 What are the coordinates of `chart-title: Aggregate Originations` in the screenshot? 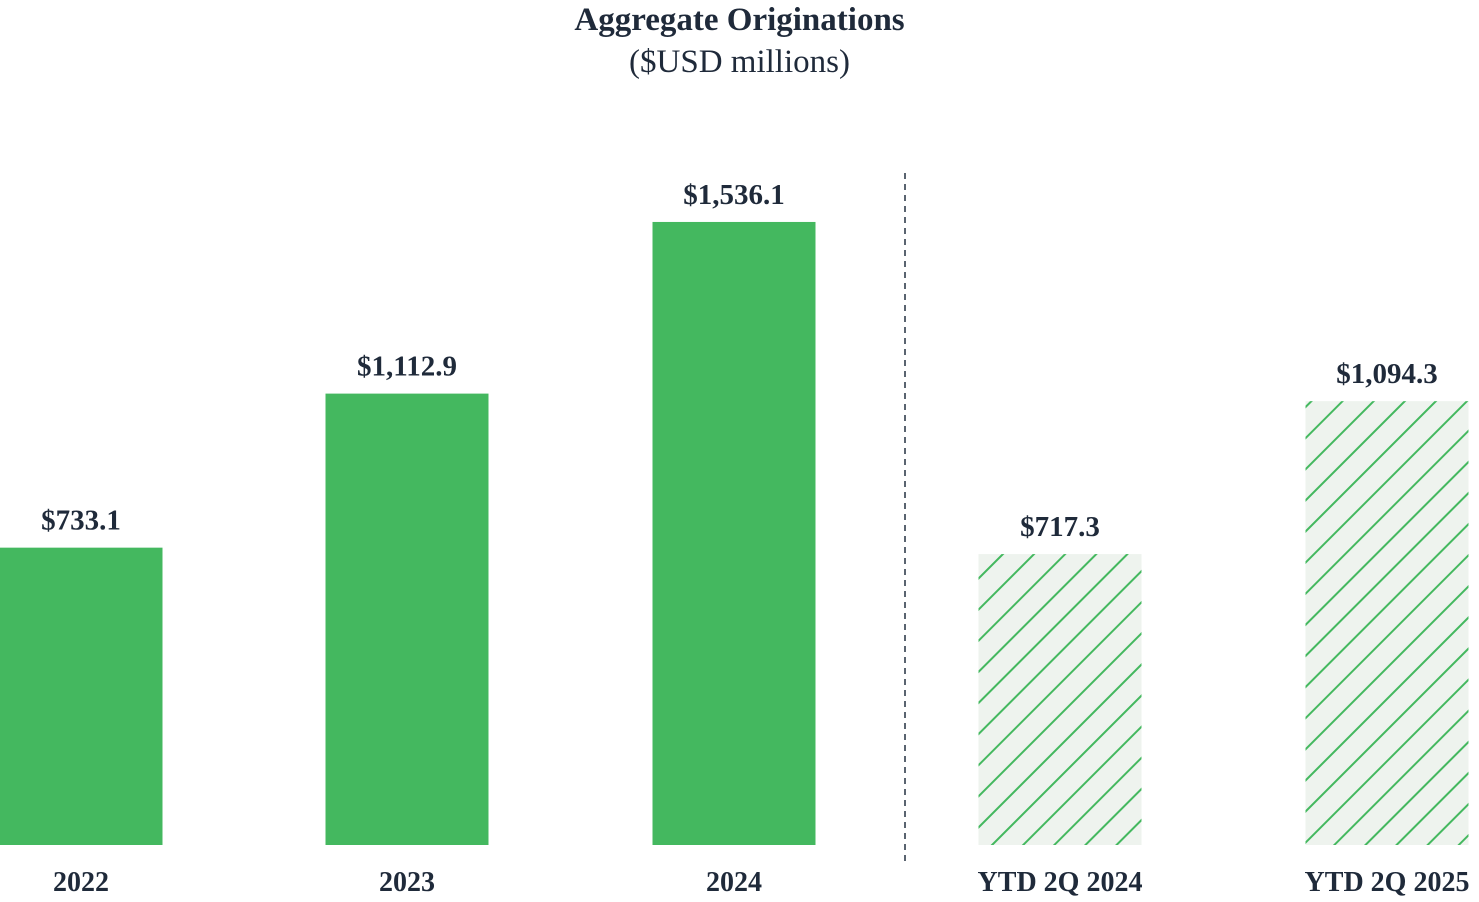 It's located at (739, 20).